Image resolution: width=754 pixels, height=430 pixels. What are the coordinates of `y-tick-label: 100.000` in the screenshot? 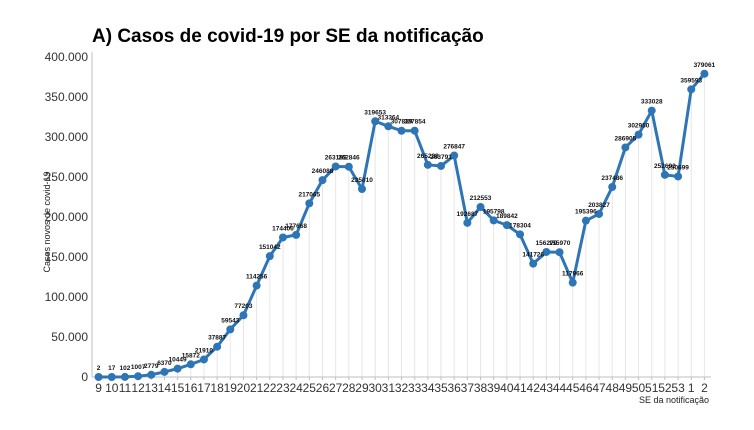 It's located at (67, 297).